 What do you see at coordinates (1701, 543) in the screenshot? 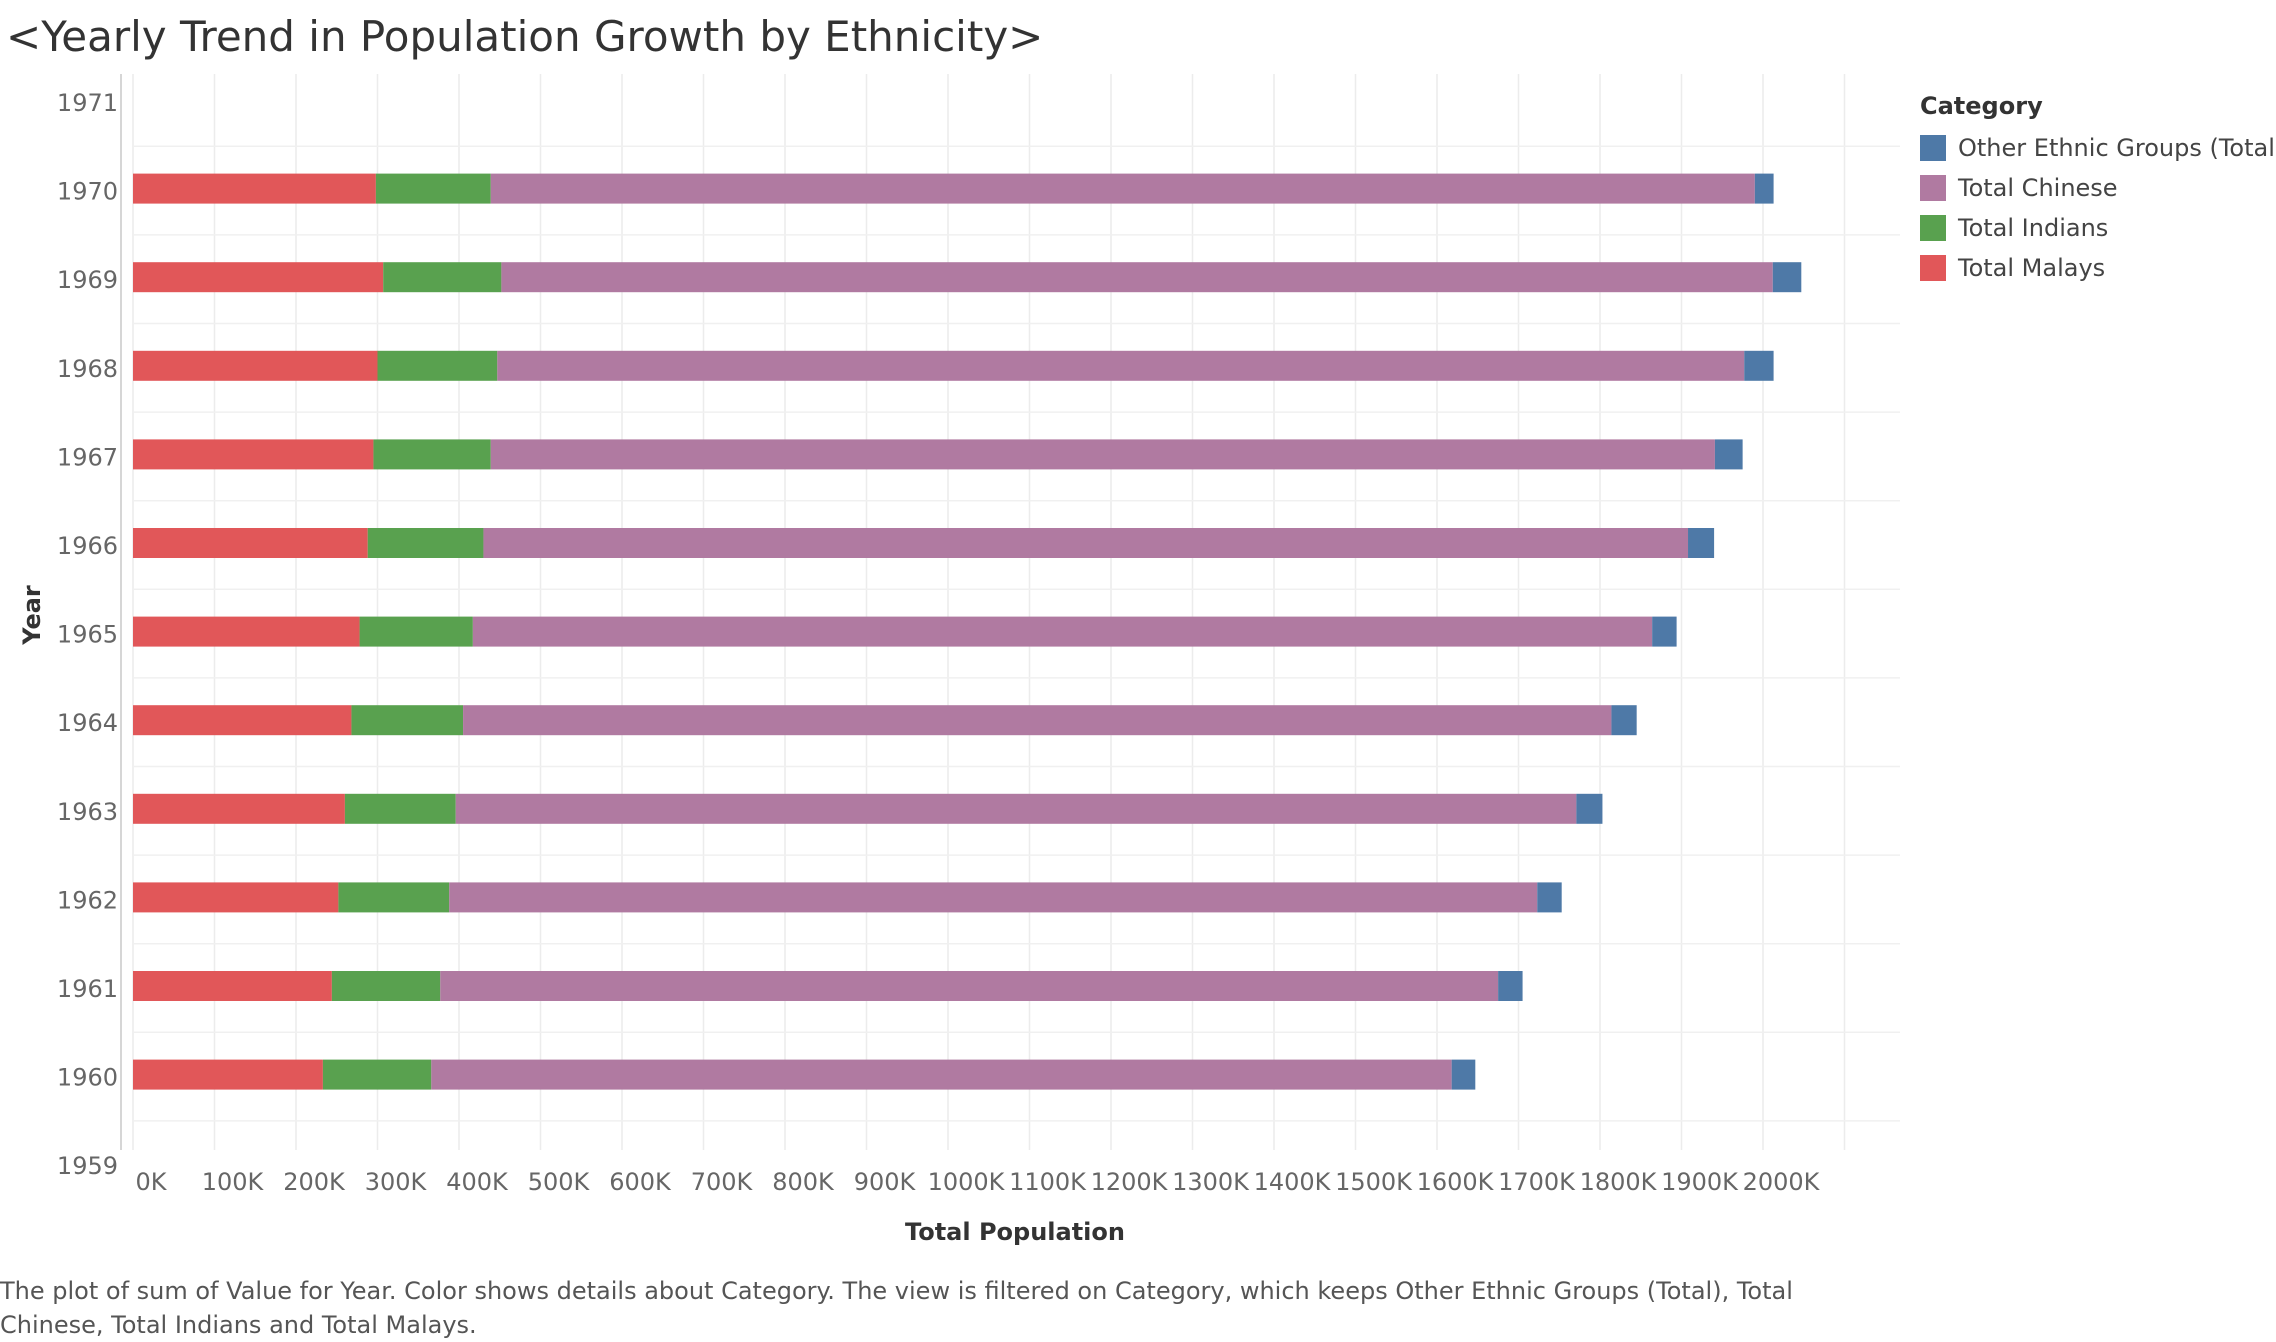
I see `bar-segment-other-ethnic-groups-total-1966` at bounding box center [1701, 543].